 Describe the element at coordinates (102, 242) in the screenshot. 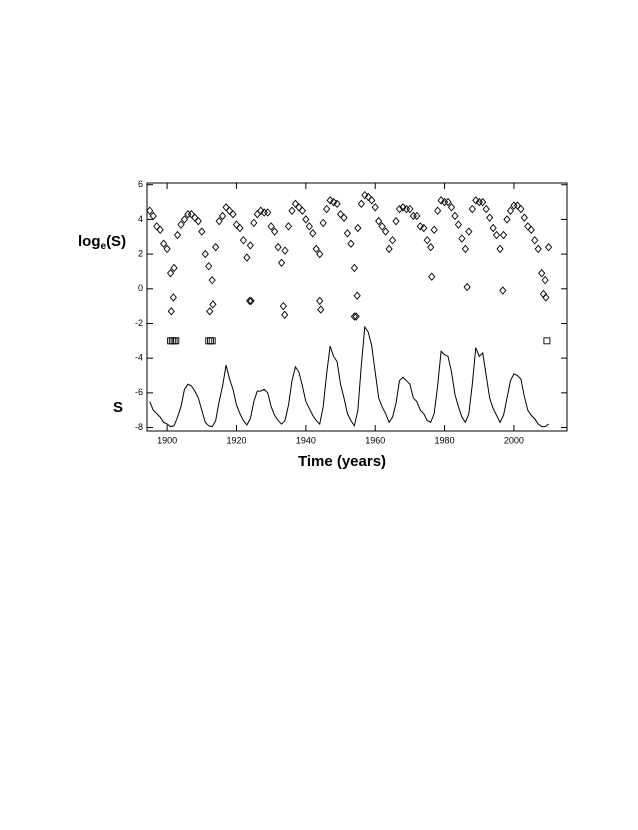

I see `y-axis-label: loge(S)` at that location.